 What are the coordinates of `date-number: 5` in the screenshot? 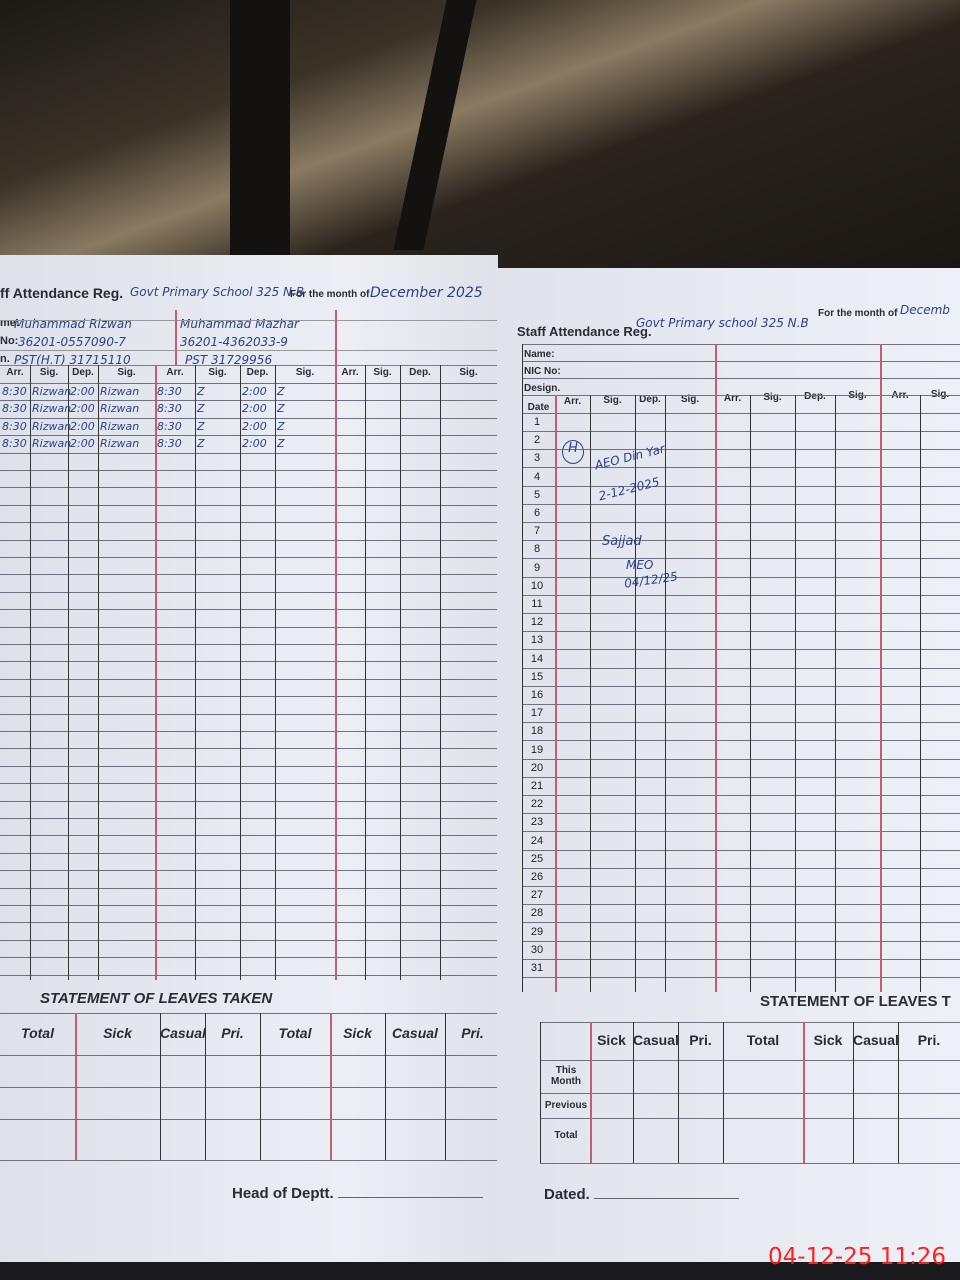 It's located at (537, 494).